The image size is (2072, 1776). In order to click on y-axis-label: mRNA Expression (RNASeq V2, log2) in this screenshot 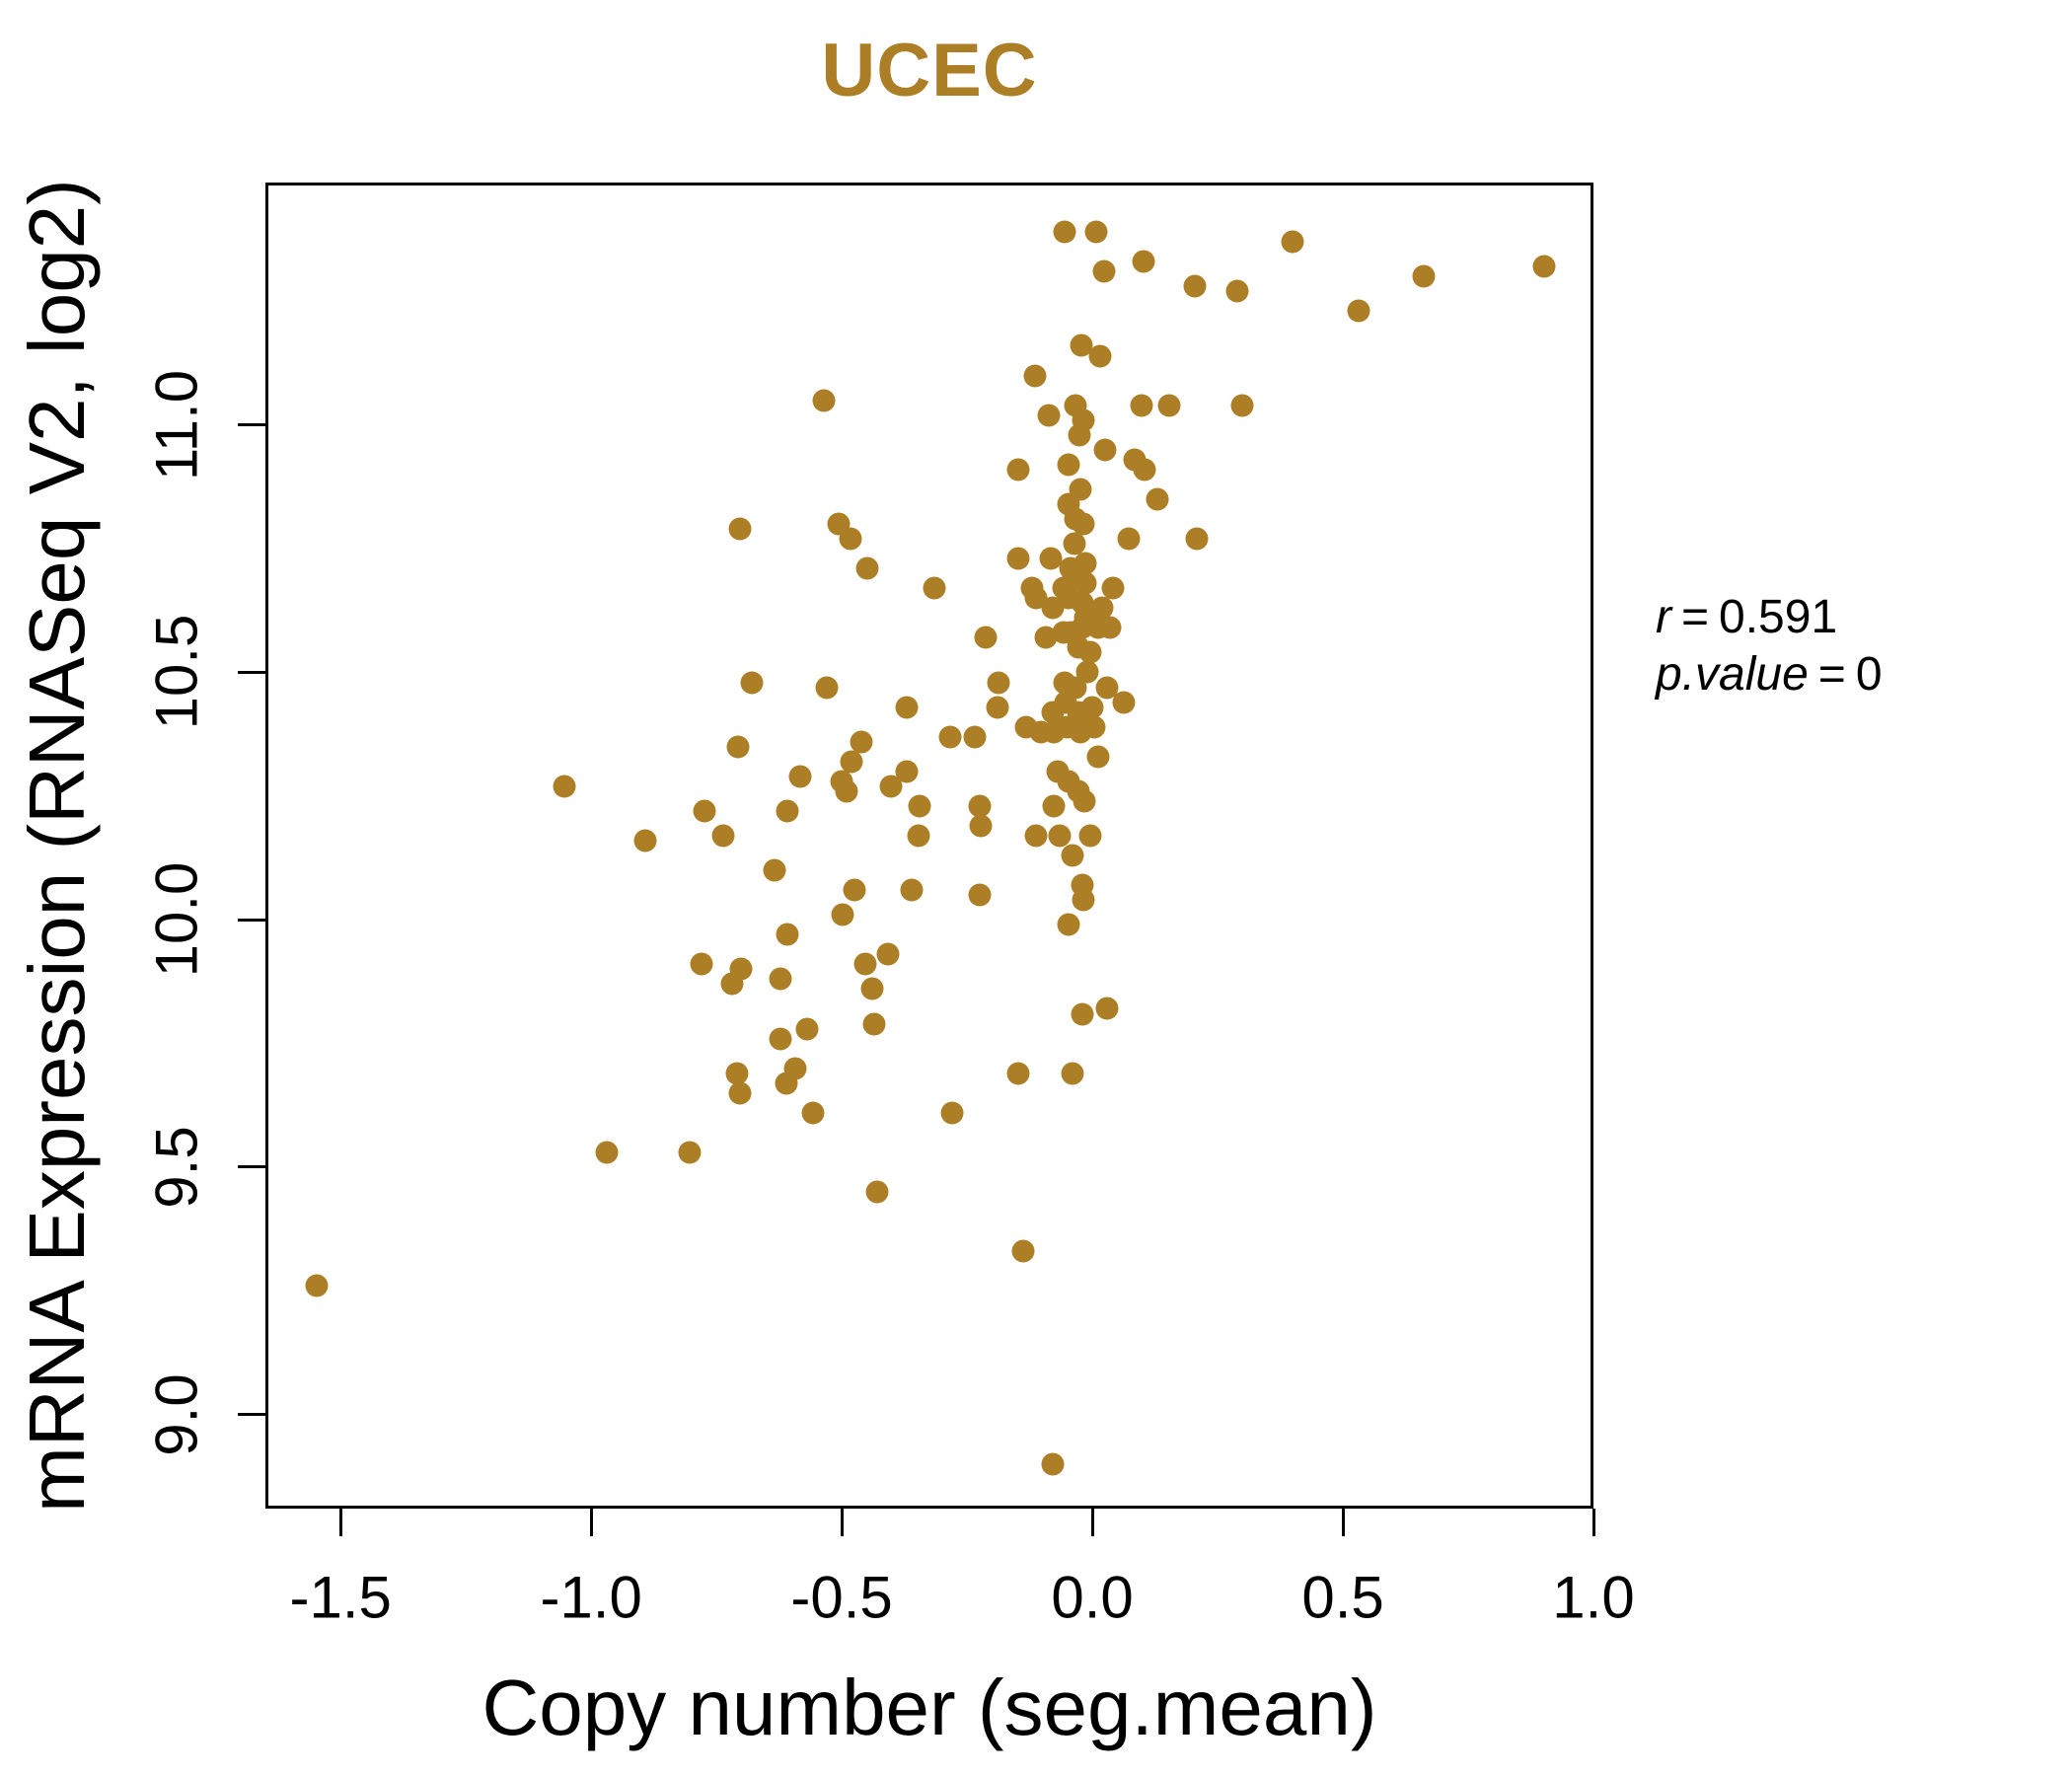, I will do `click(57, 846)`.